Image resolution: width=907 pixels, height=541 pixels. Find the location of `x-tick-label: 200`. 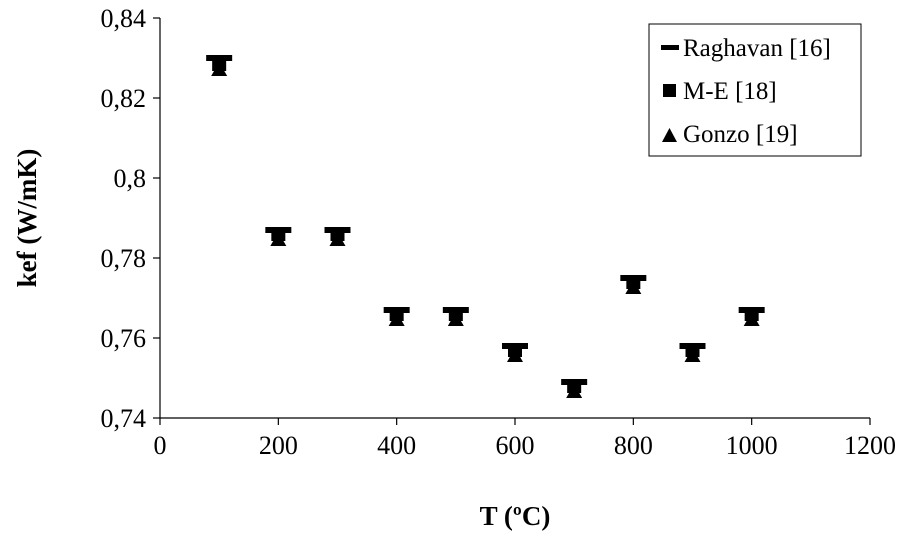

x-tick-label: 200 is located at coordinates (278, 445).